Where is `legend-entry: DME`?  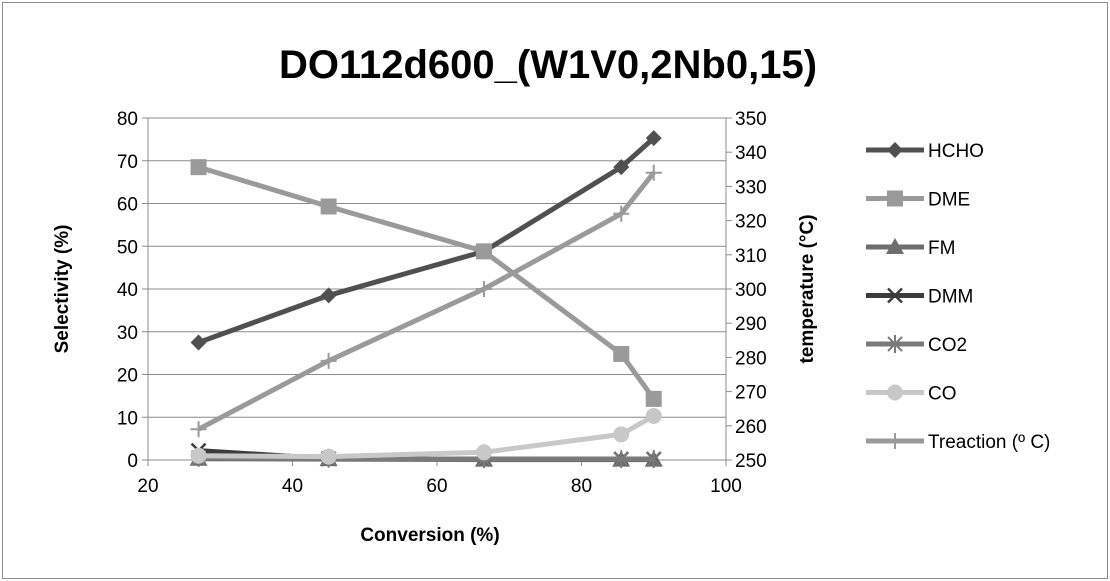 legend-entry: DME is located at coordinates (918, 200).